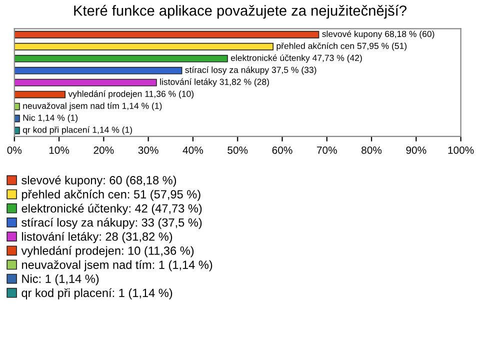  I want to click on legend-label: přehled akčních cen: 51 (57,95 %), so click(111, 195).